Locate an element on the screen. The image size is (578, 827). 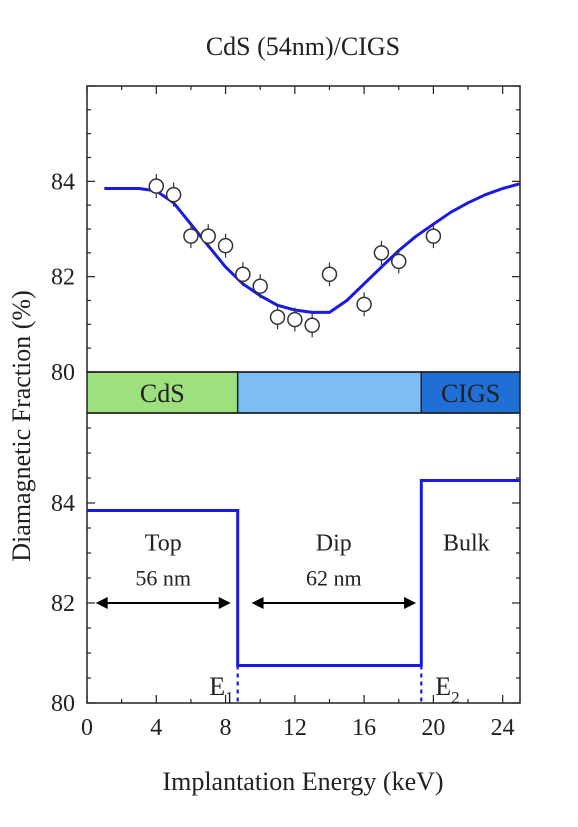
x-axis-label: Implantation Energy (keV) is located at coordinates (302, 781).